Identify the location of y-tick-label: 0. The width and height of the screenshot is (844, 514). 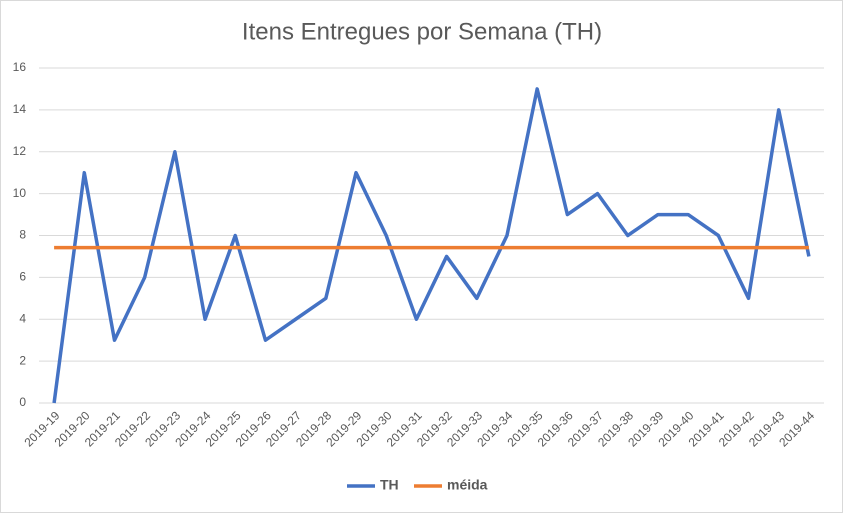
(22, 402).